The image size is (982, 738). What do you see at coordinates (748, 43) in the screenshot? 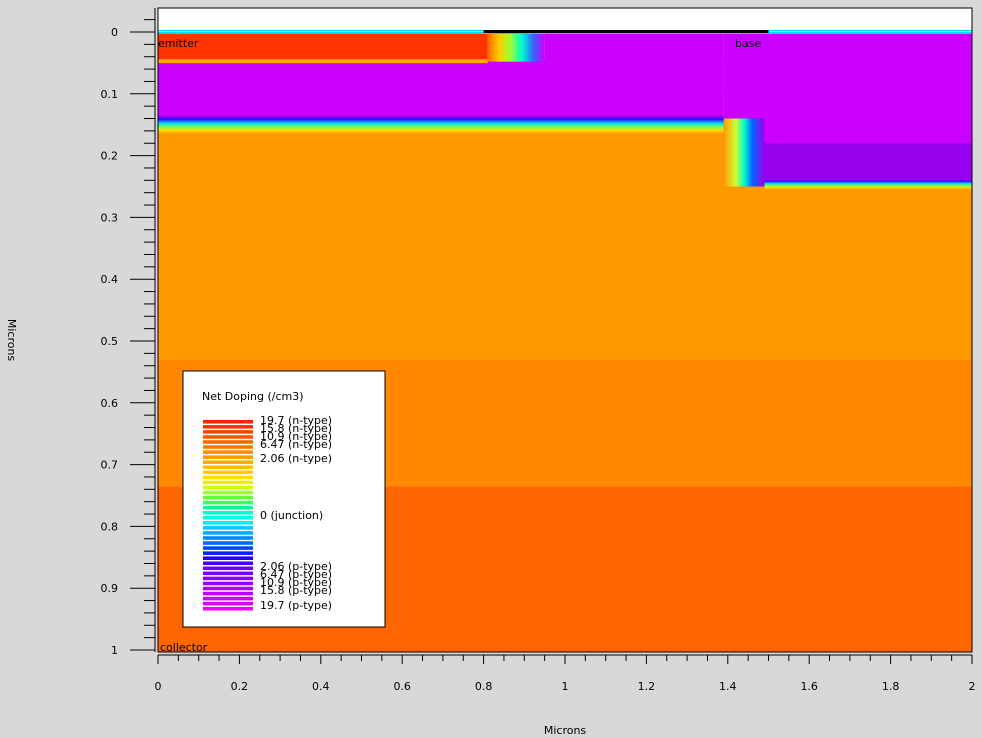
I see `base-label: base` at bounding box center [748, 43].